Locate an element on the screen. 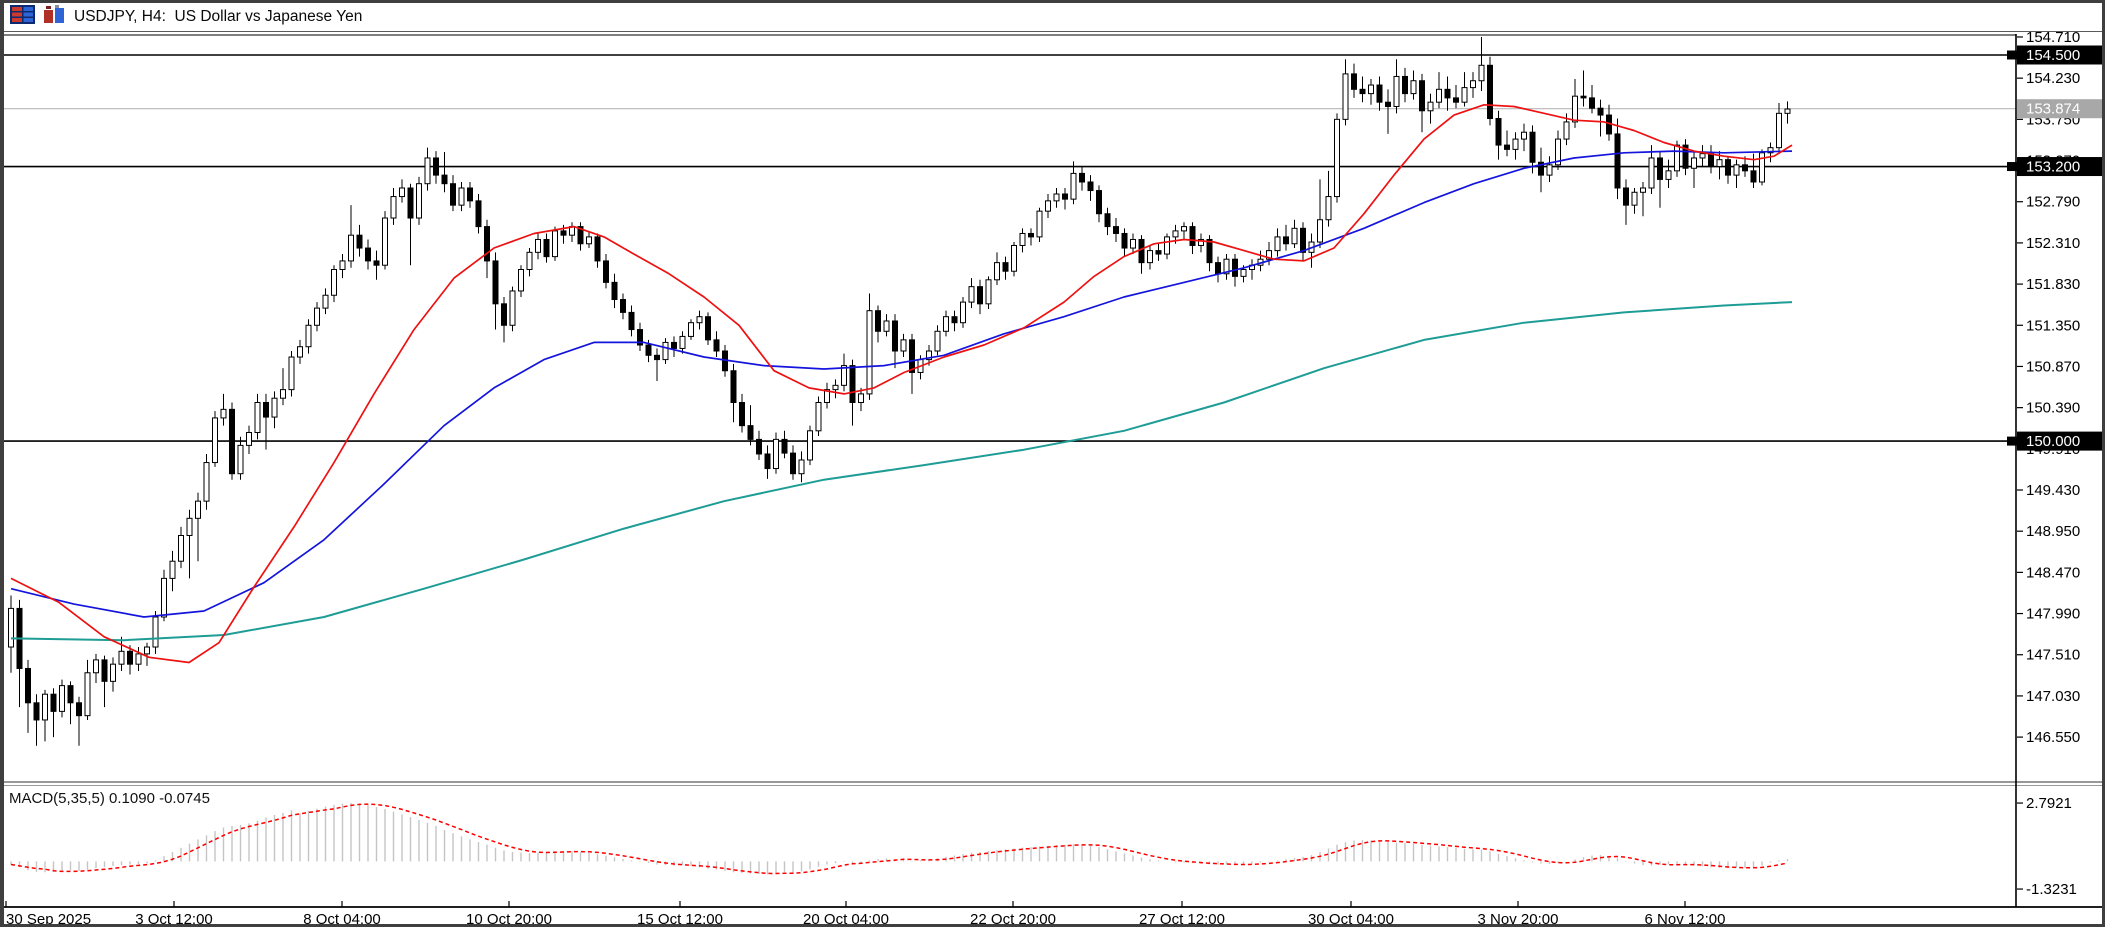 This screenshot has width=2105, height=927. price-axis-label: 151.350 is located at coordinates (2053, 325).